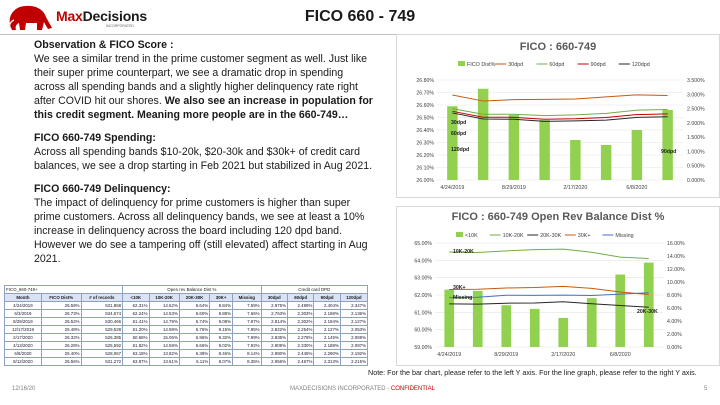 This screenshot has width=720, height=405. I want to click on data-label: 60dpd, so click(458, 134).